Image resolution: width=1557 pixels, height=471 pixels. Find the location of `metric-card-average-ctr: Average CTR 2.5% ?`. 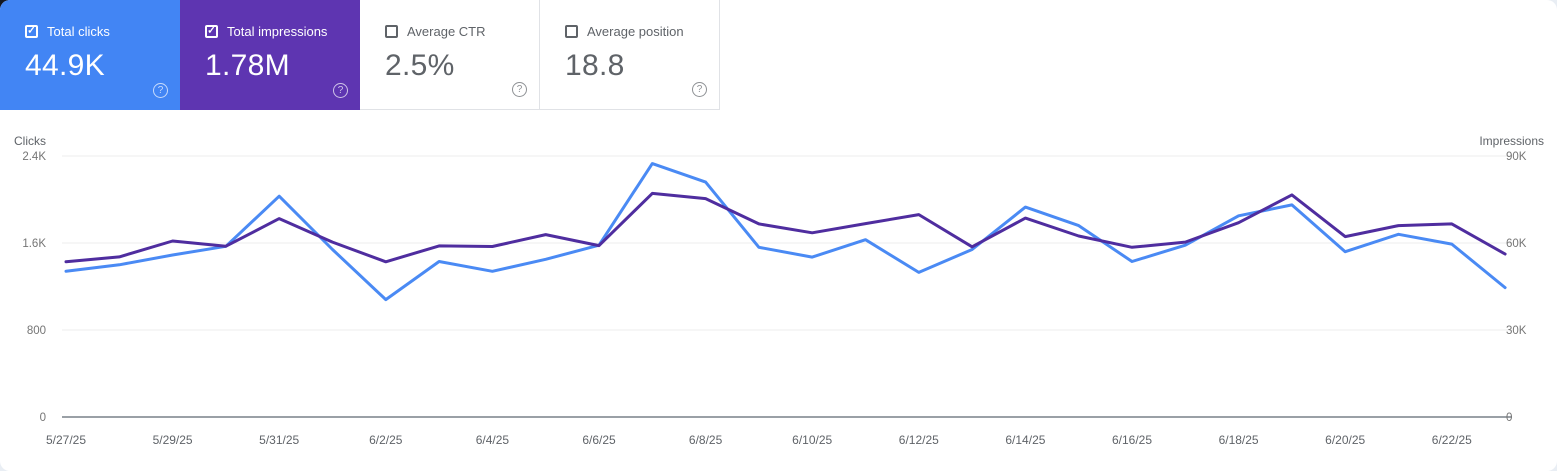

metric-card-average-ctr: Average CTR 2.5% ? is located at coordinates (450, 55).